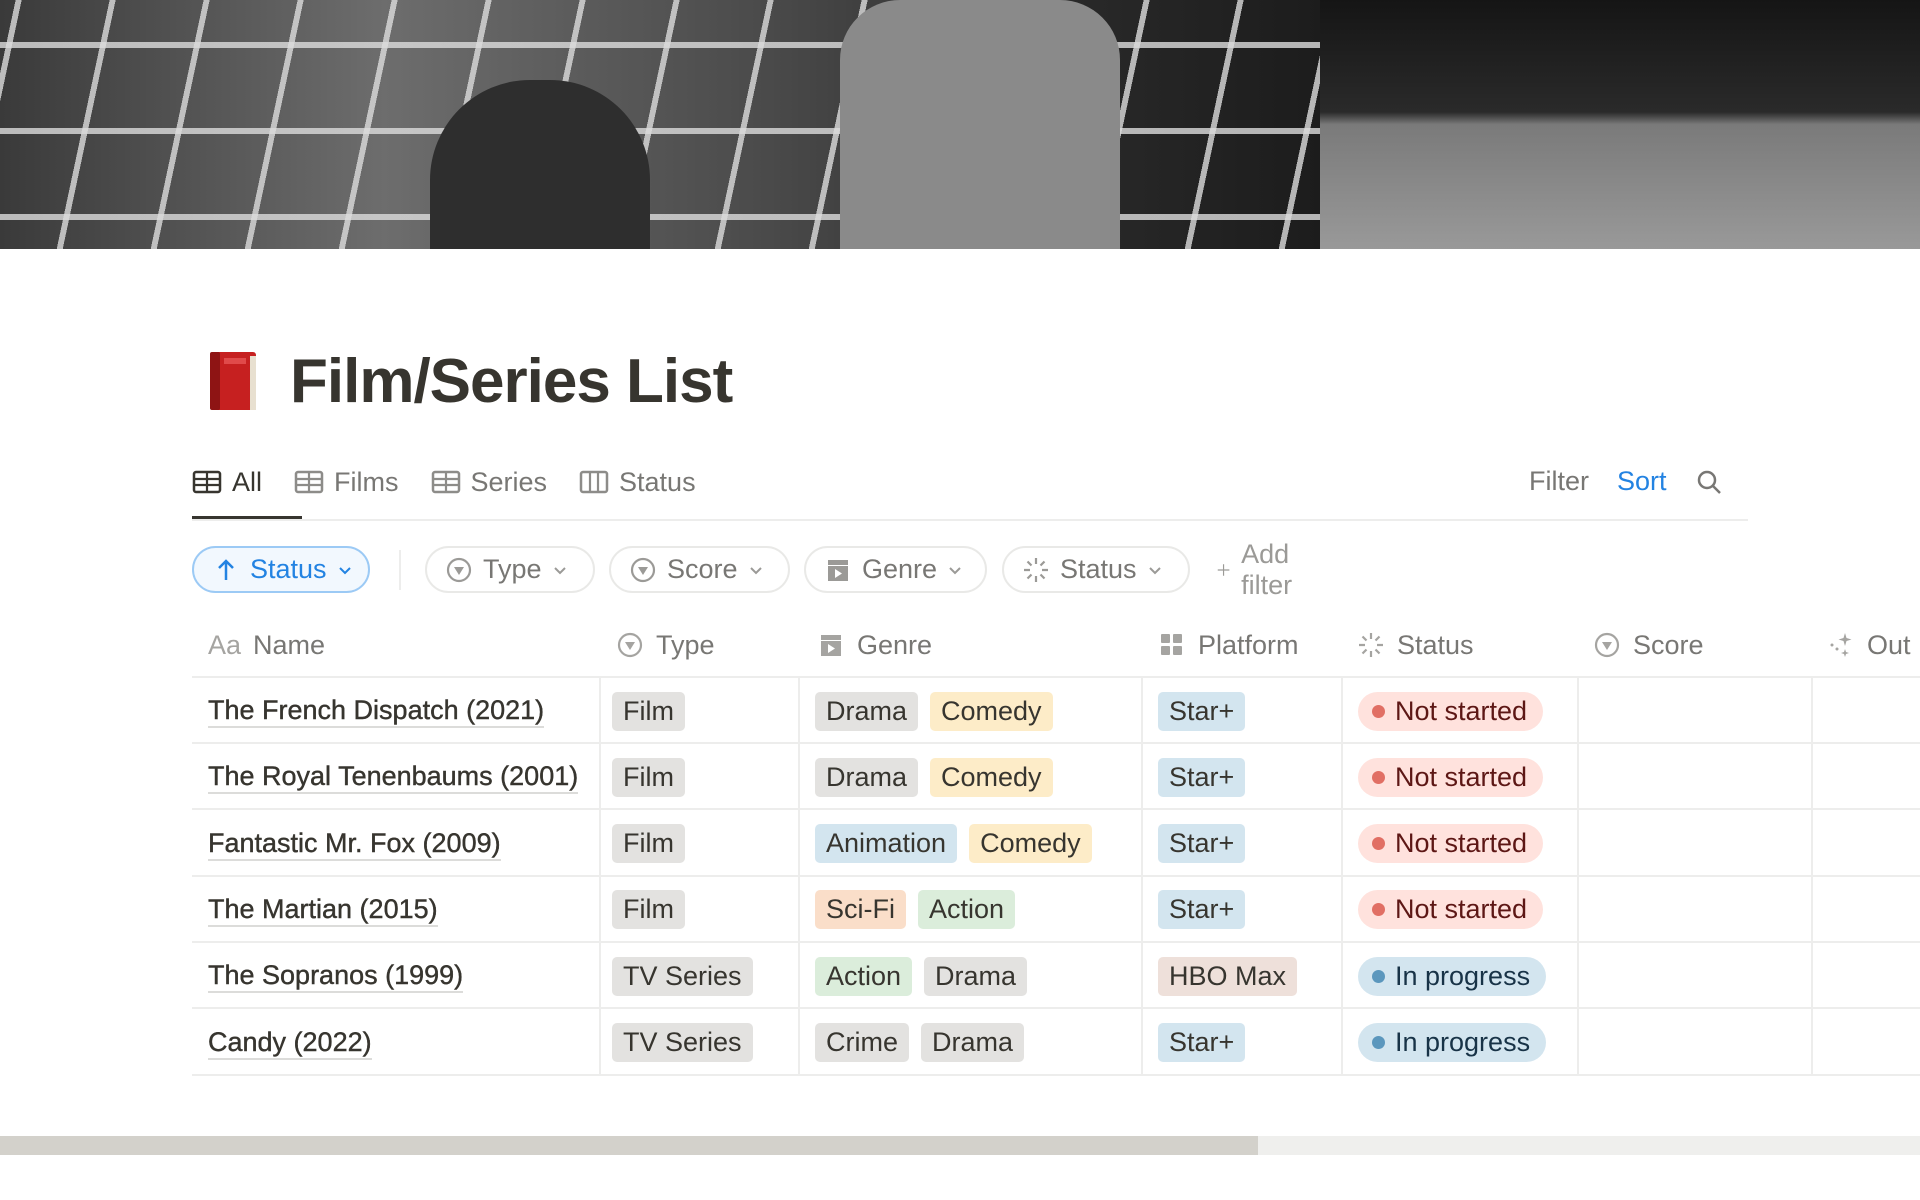  I want to click on column-header-genre: Genre, so click(874, 645).